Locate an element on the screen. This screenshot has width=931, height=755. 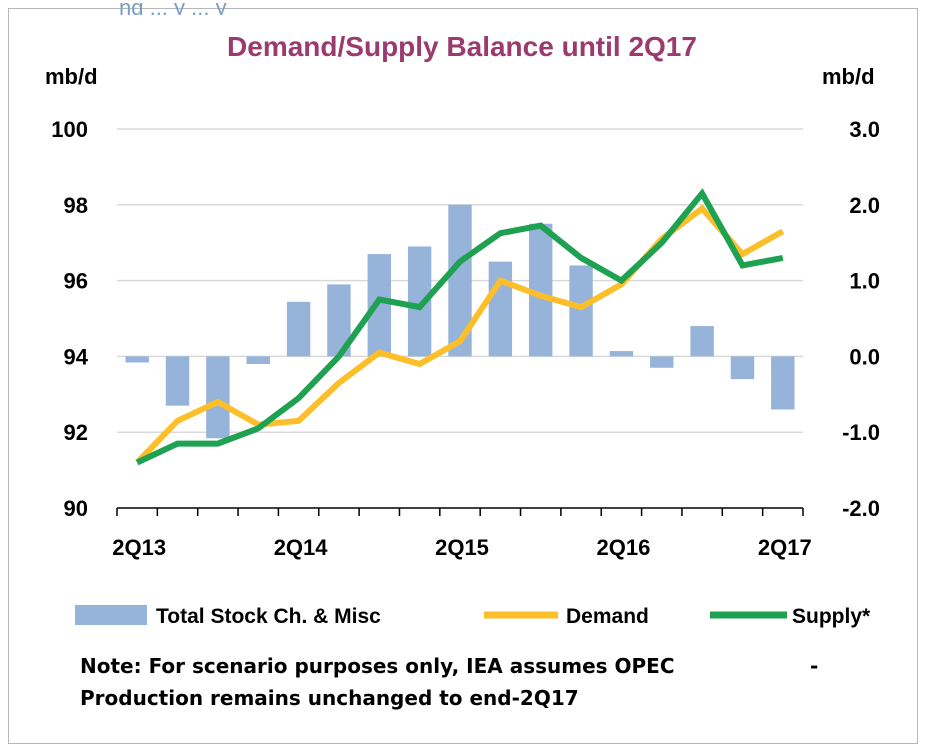
right-axis-unit: mb/d is located at coordinates (848, 76).